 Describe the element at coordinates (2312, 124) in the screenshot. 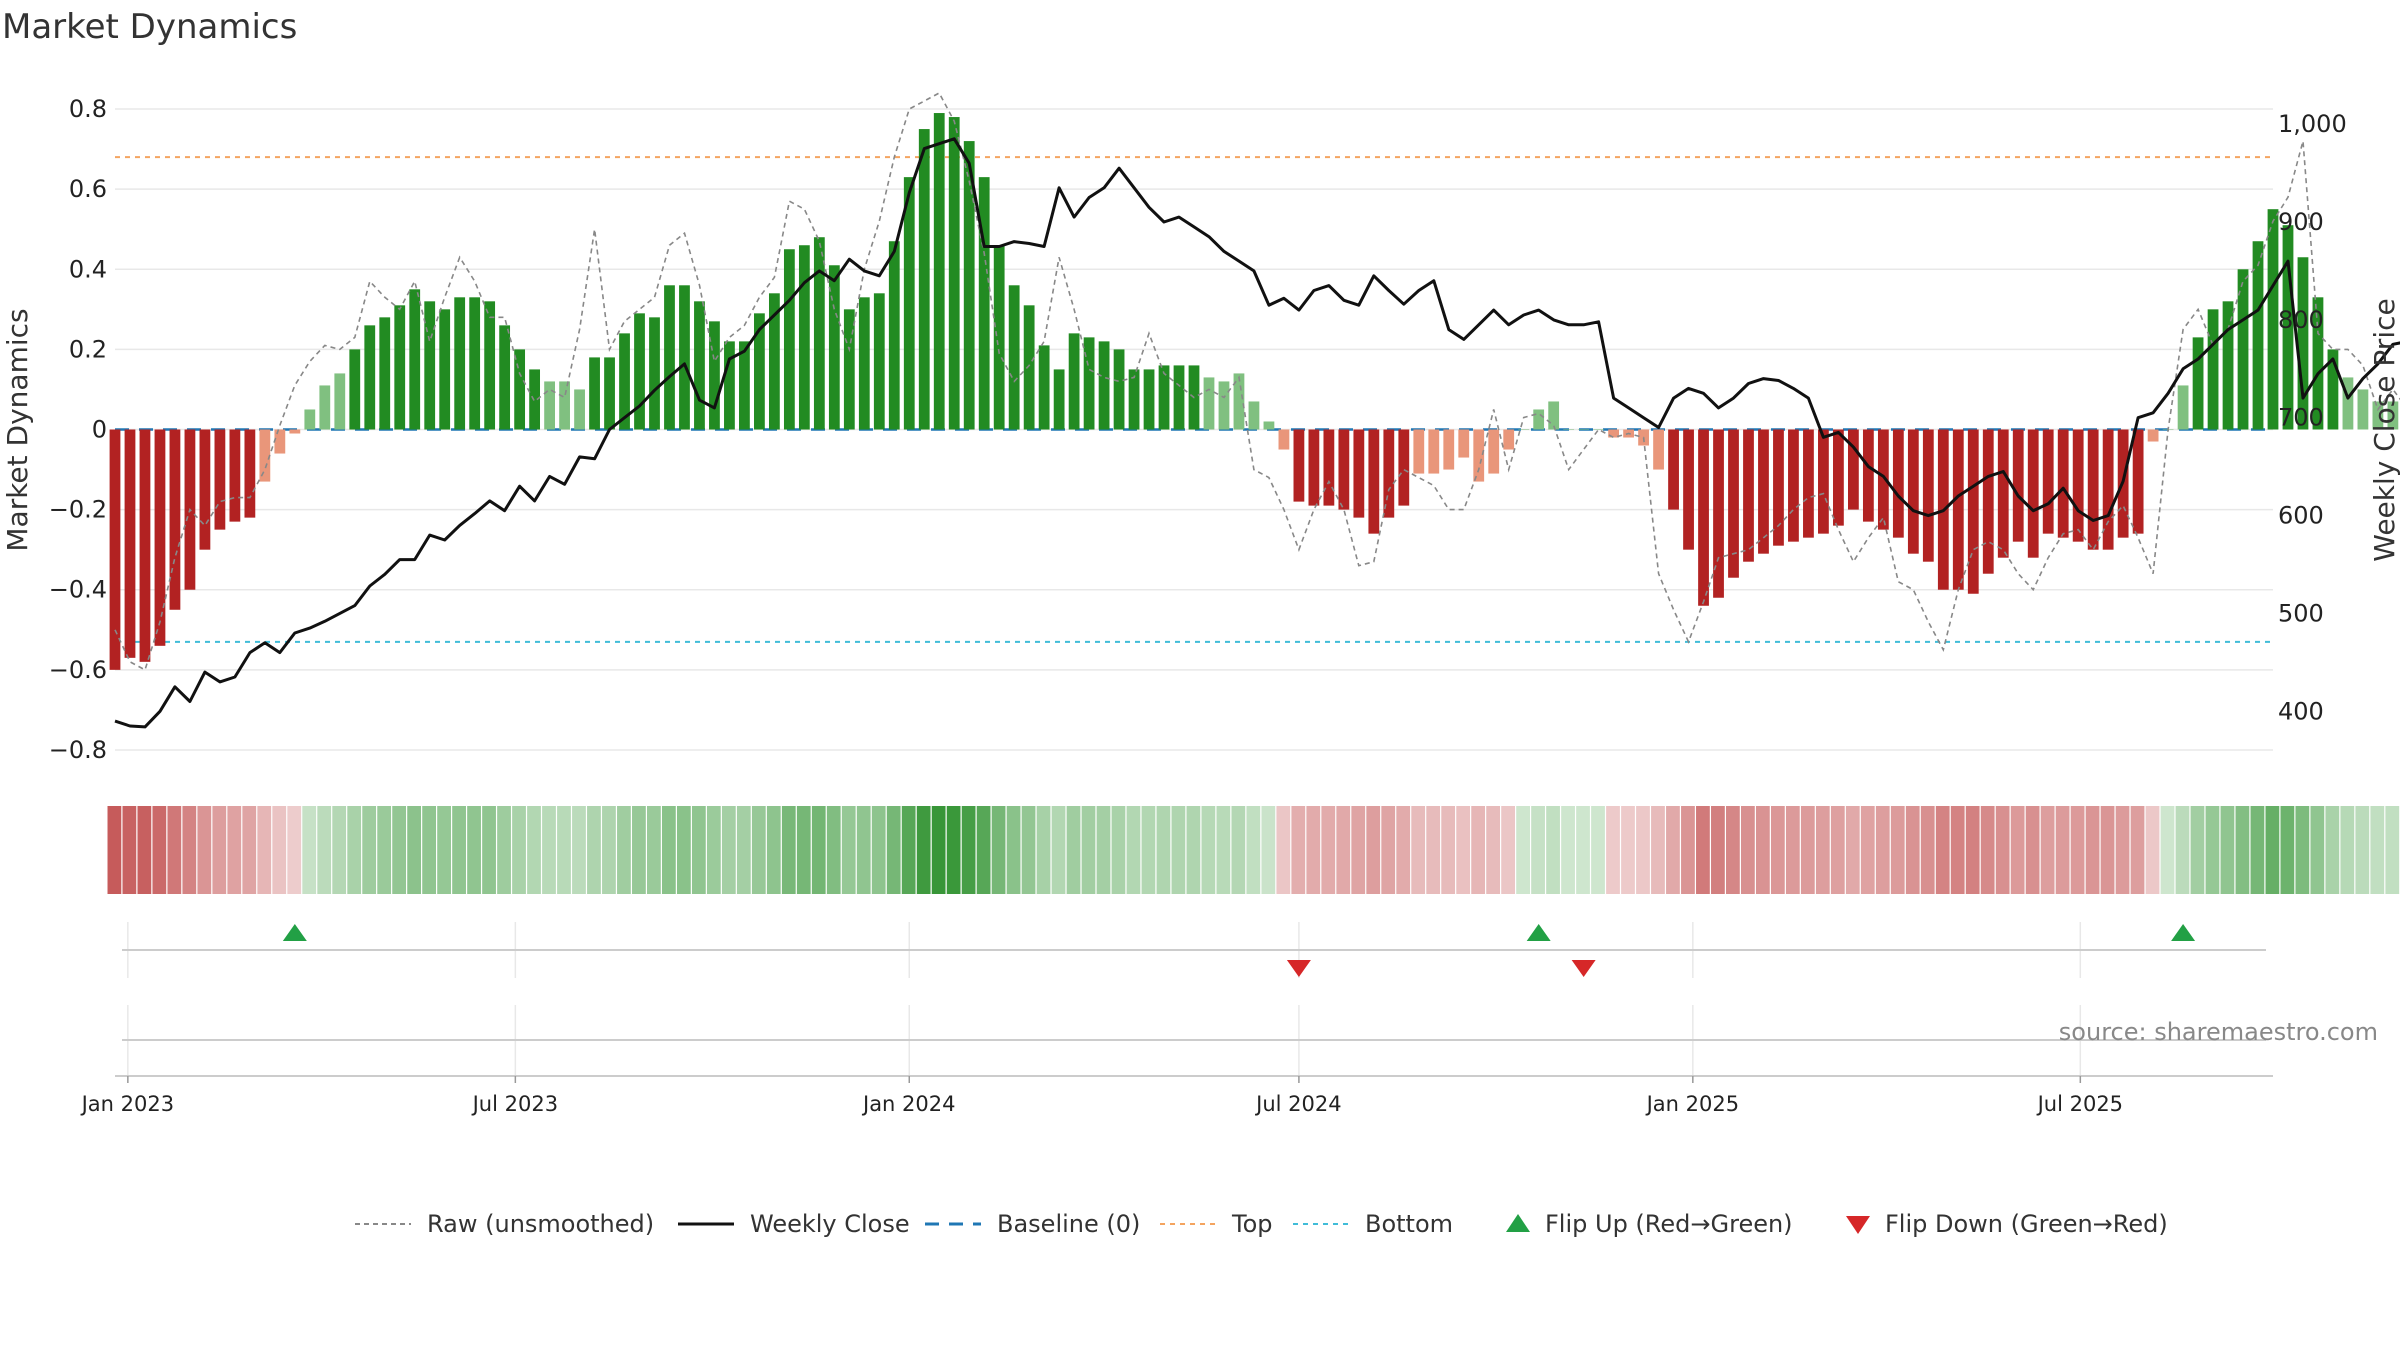

I see `right-tick-label: 1,000` at that location.